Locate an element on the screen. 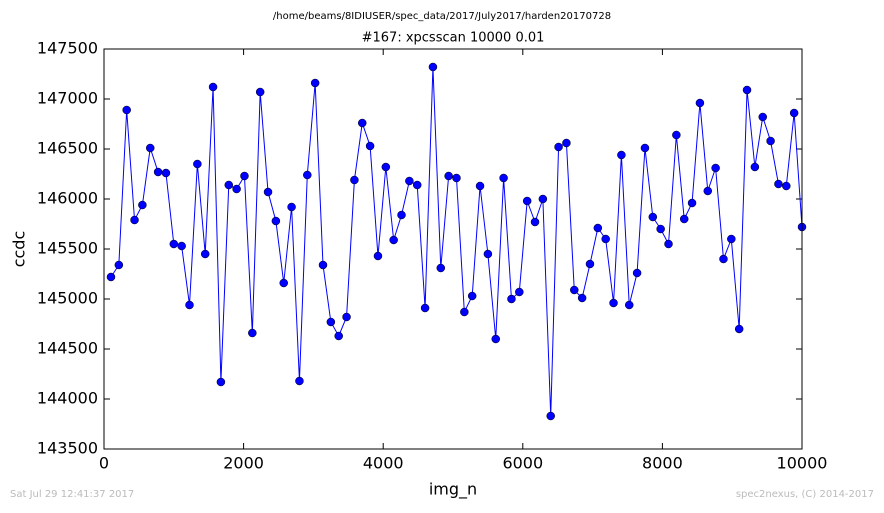  x-tick-label: 0 is located at coordinates (104, 463).